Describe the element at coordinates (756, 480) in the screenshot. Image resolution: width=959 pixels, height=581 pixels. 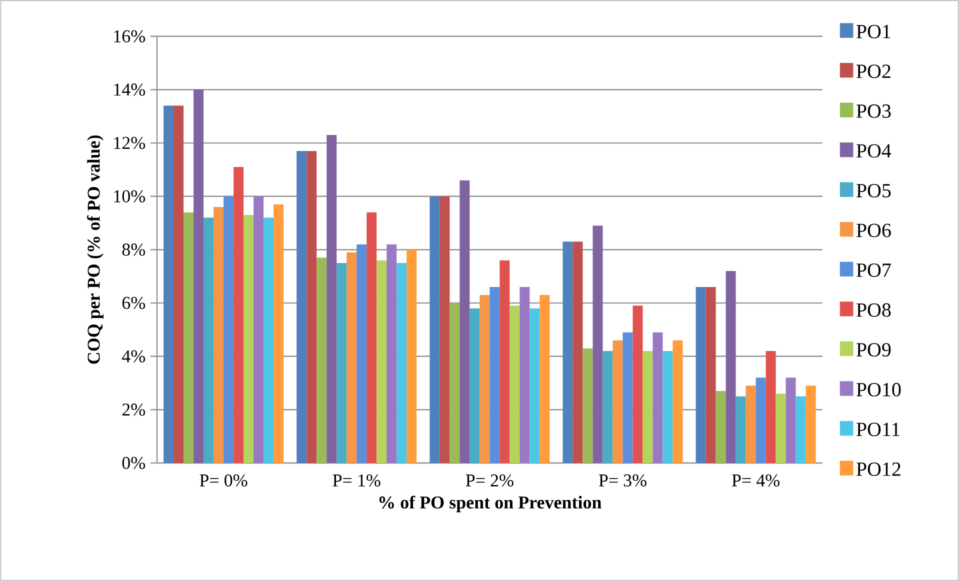
I see `x-tick-label: P= 4%` at that location.